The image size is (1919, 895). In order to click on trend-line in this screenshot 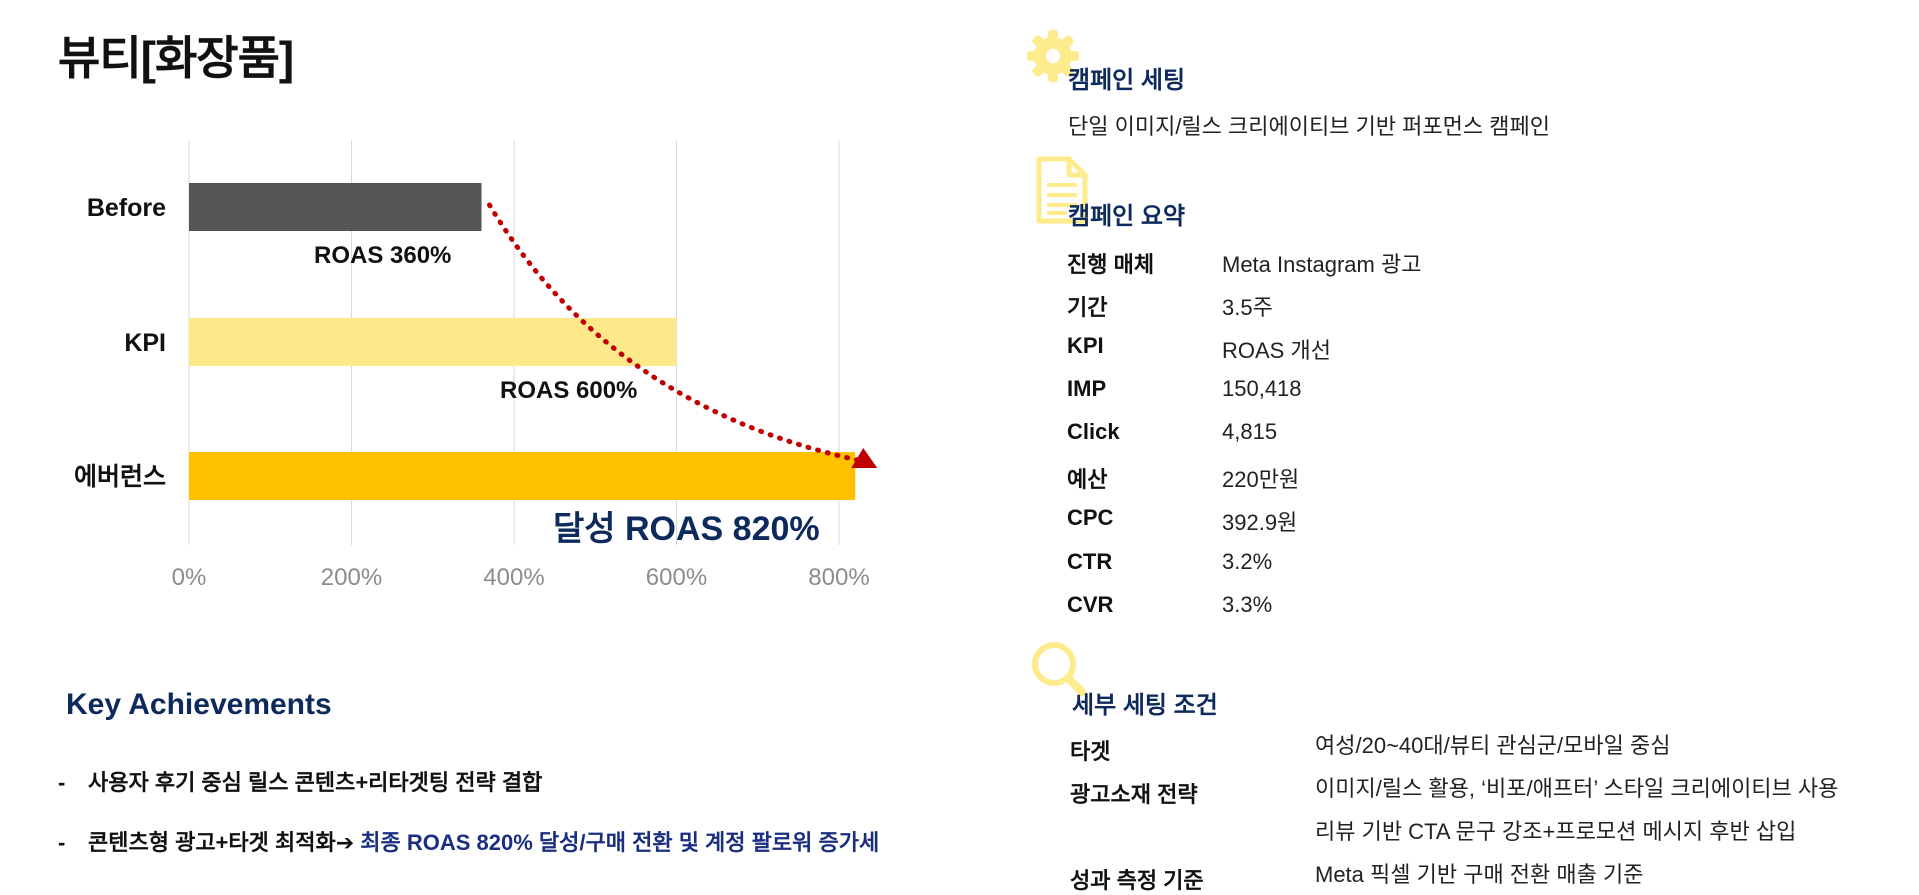, I will do `click(673, 332)`.